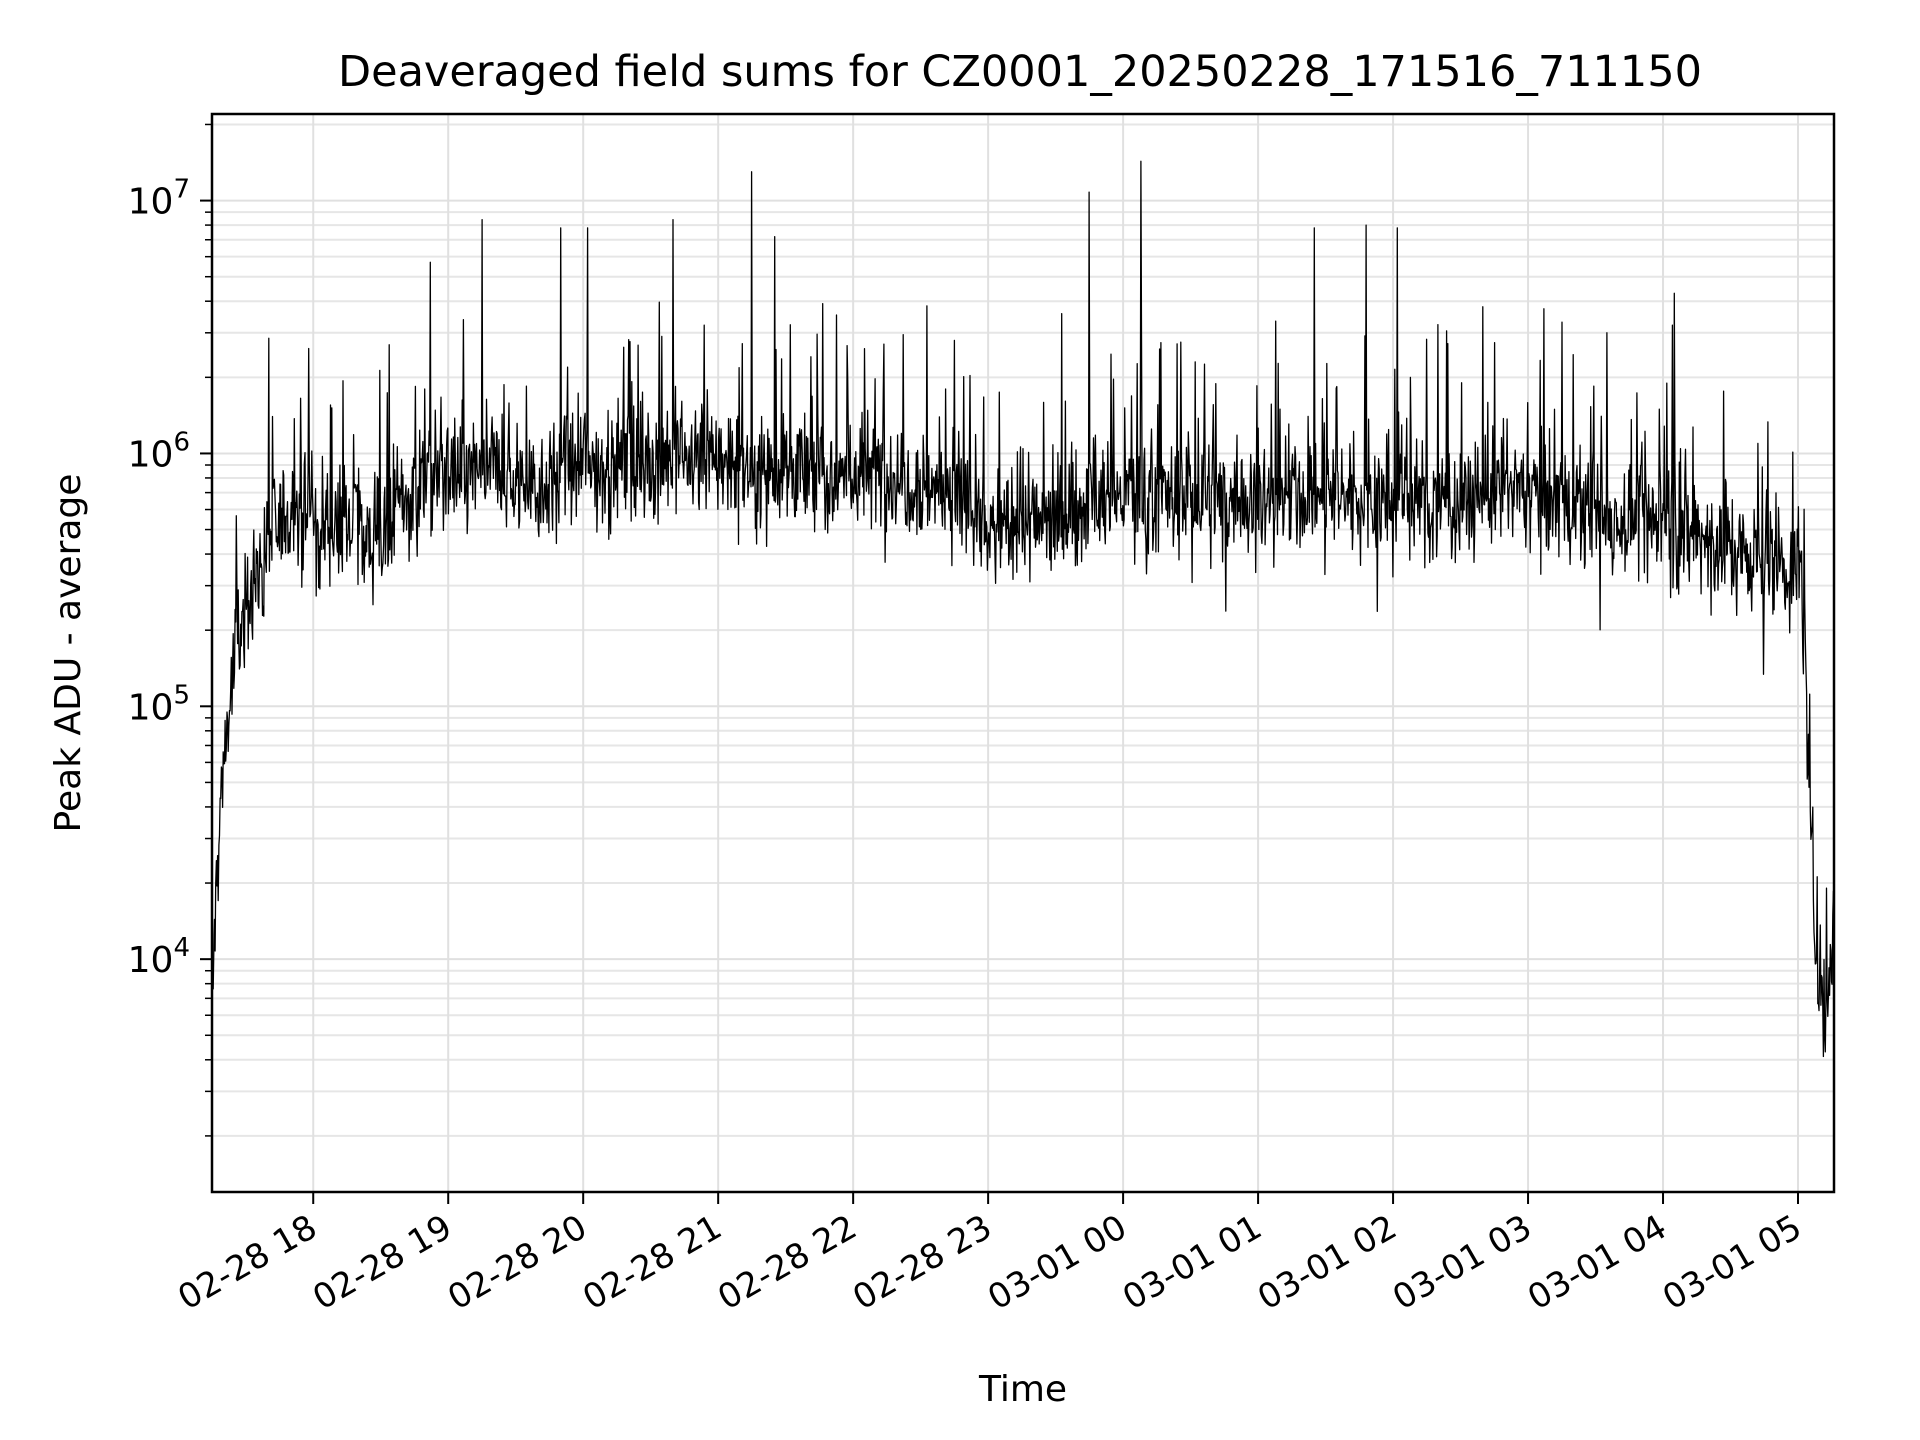 Image resolution: width=1920 pixels, height=1440 pixels. What do you see at coordinates (68, 653) in the screenshot?
I see `y-axis-label: Peak ADU - average` at bounding box center [68, 653].